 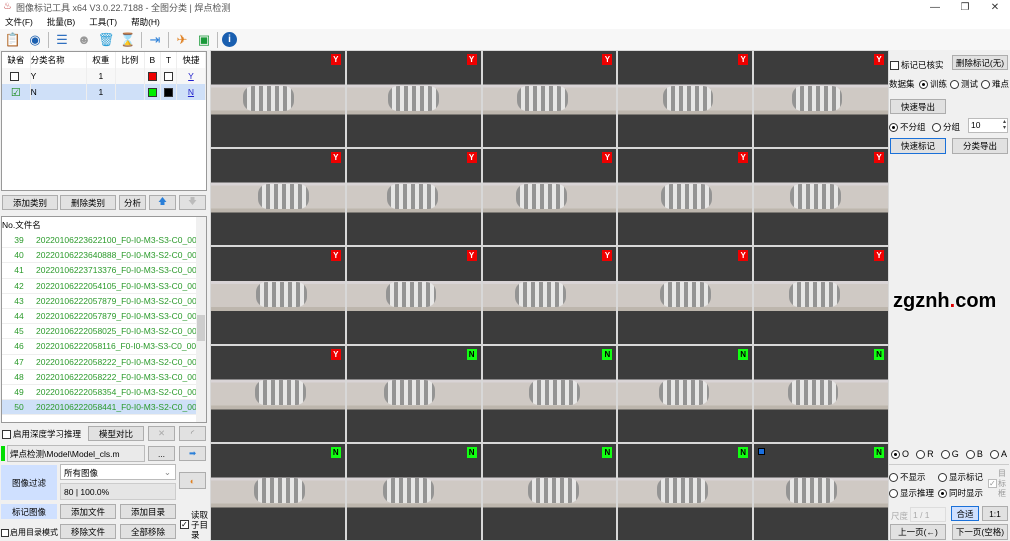 I want to click on file-list-row: 48 20220106222058222_F0-I0-M3-S3-C0_00, so click(x=99, y=377).